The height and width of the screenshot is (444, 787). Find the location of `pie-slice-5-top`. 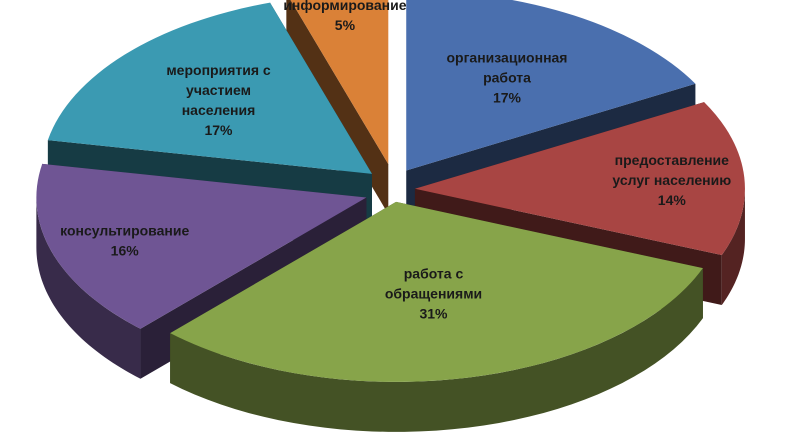

pie-slice-5-top is located at coordinates (339, 82).